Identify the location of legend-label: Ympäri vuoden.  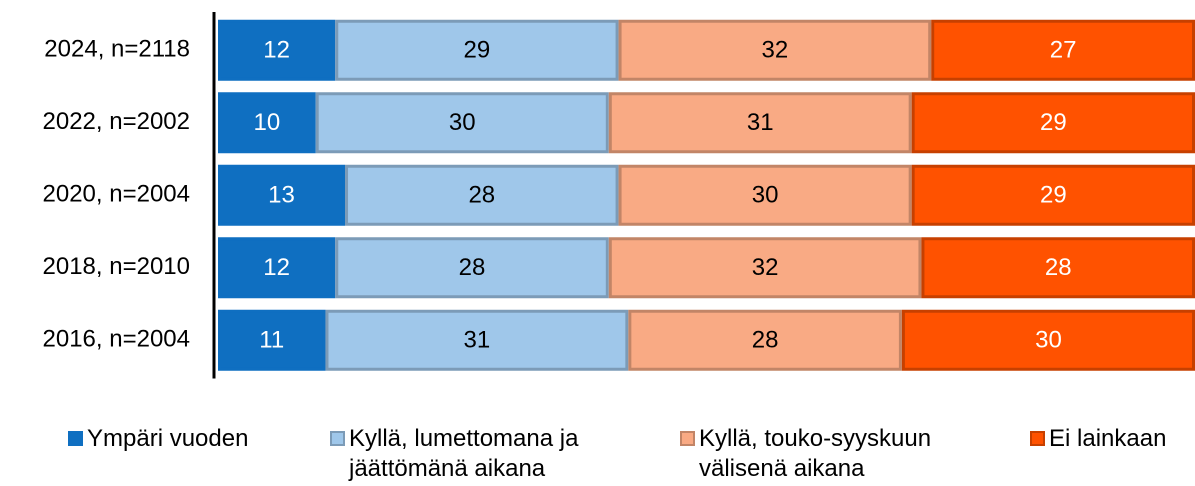
(168, 438).